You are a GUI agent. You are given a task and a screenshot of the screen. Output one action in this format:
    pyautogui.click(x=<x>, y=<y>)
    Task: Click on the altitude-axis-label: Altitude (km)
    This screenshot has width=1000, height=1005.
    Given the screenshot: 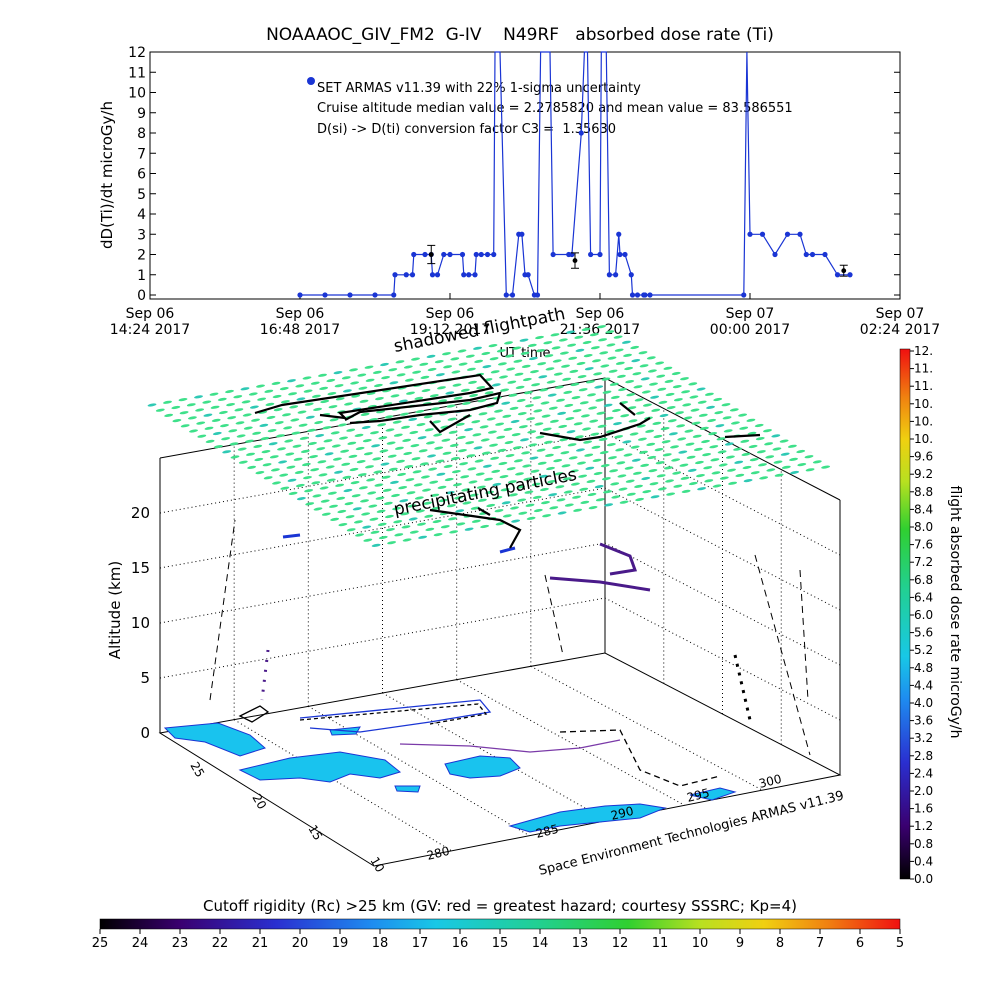 What is the action you would take?
    pyautogui.click(x=115, y=610)
    